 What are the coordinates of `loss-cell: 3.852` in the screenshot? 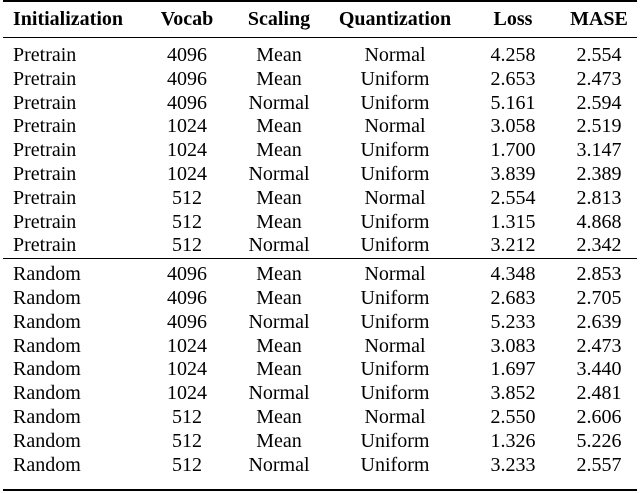 It's located at (513, 393).